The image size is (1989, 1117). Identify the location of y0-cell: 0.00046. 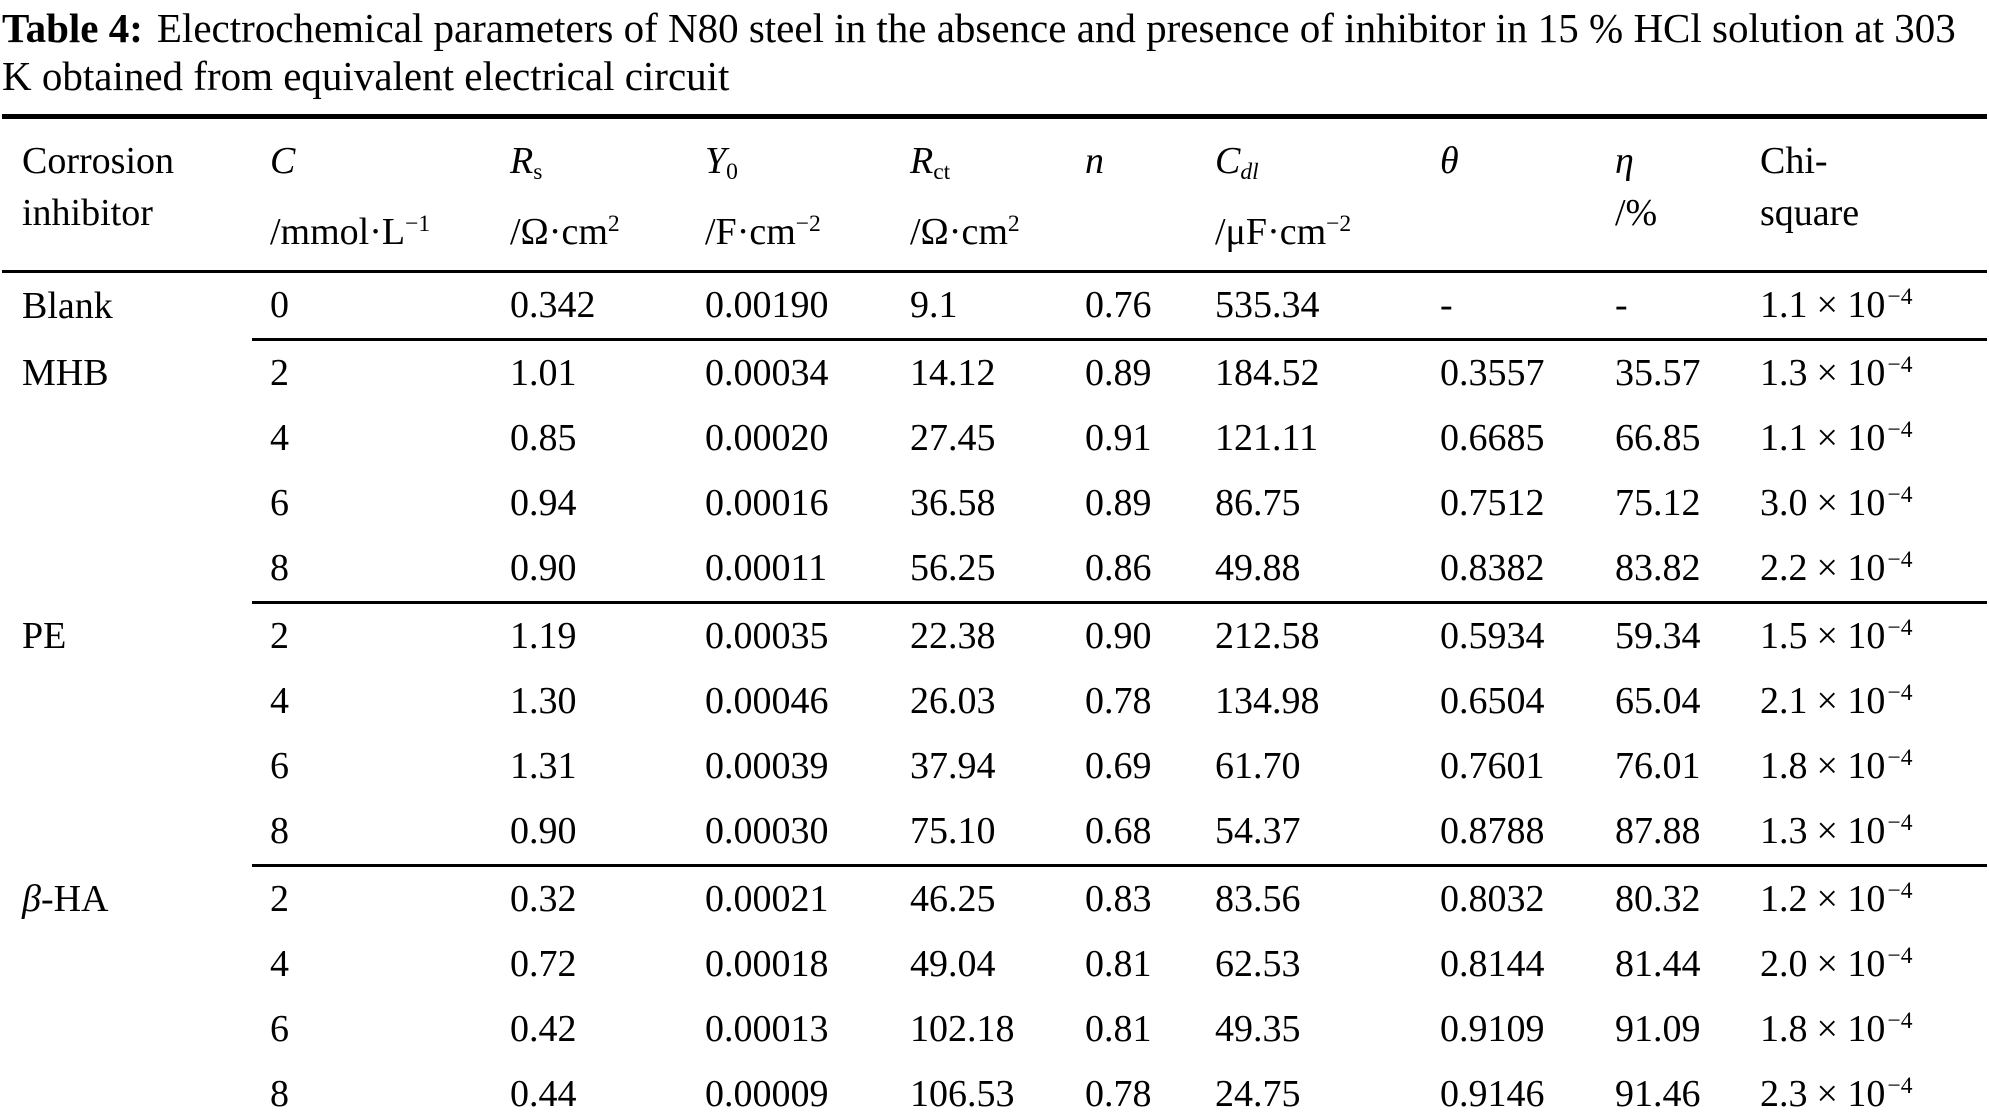
(789, 701).